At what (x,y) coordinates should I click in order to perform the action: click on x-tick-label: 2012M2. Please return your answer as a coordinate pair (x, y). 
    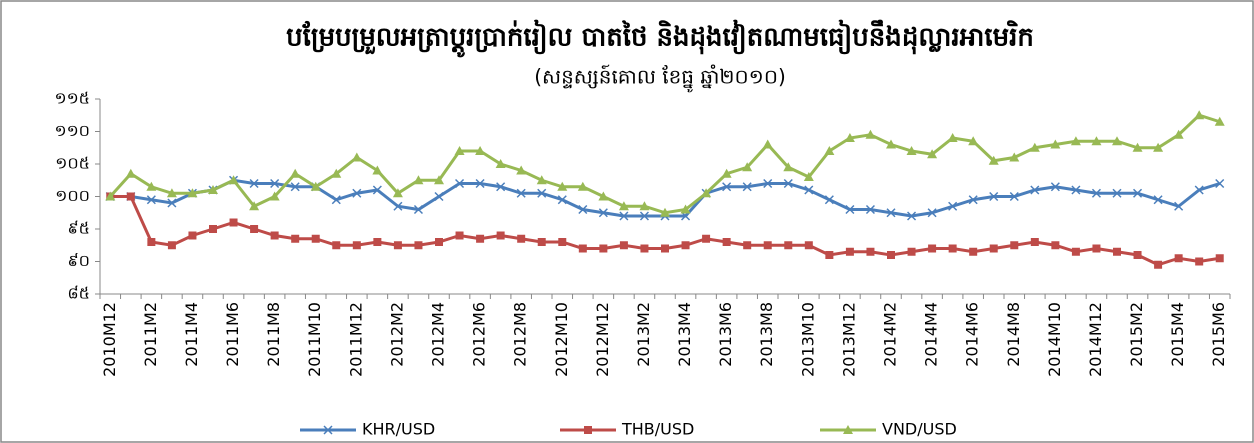
    Looking at the image, I should click on (396, 334).